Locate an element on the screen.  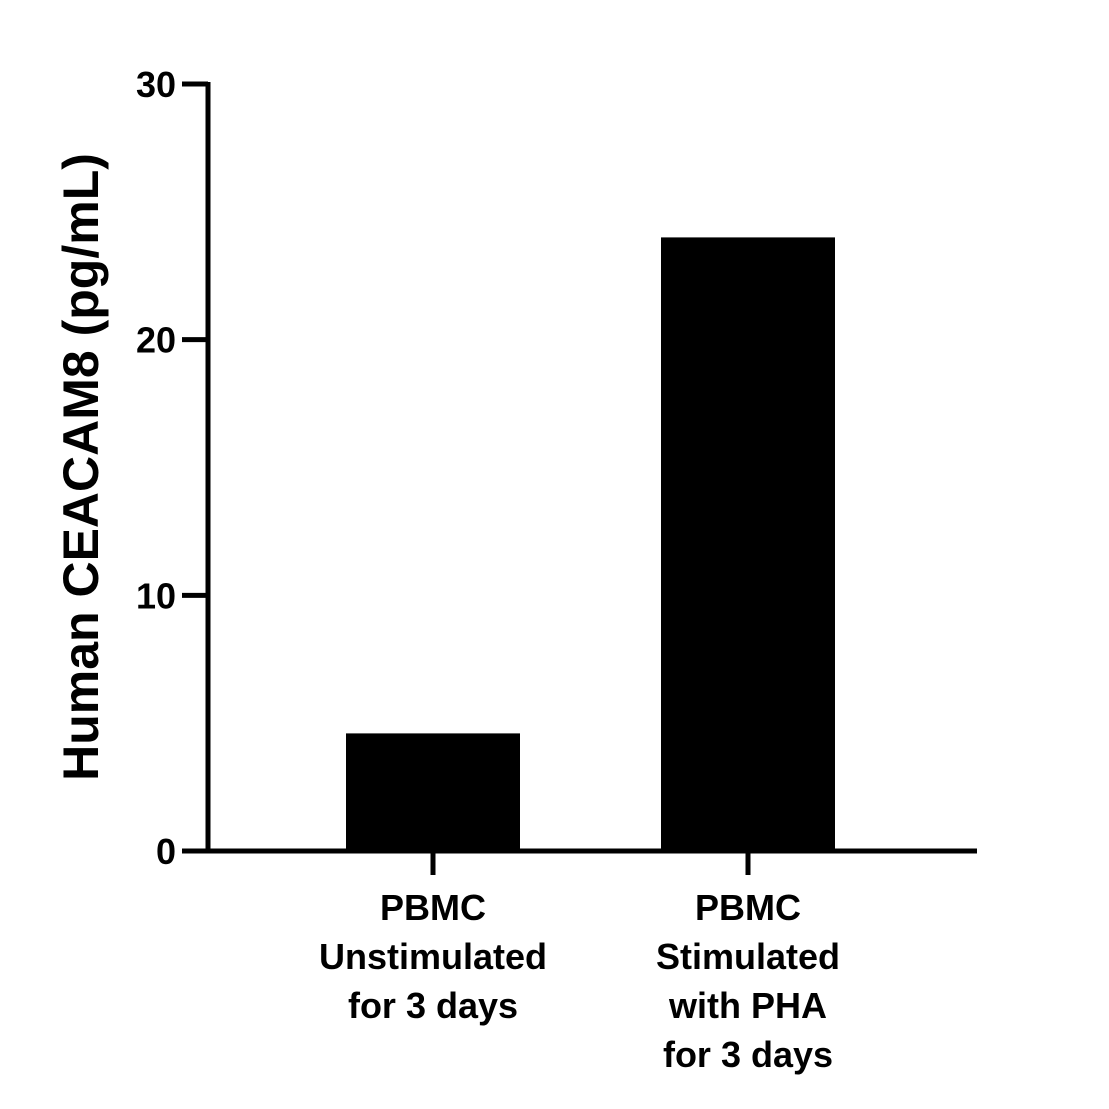
y-tick-label: 20 is located at coordinates (156, 340).